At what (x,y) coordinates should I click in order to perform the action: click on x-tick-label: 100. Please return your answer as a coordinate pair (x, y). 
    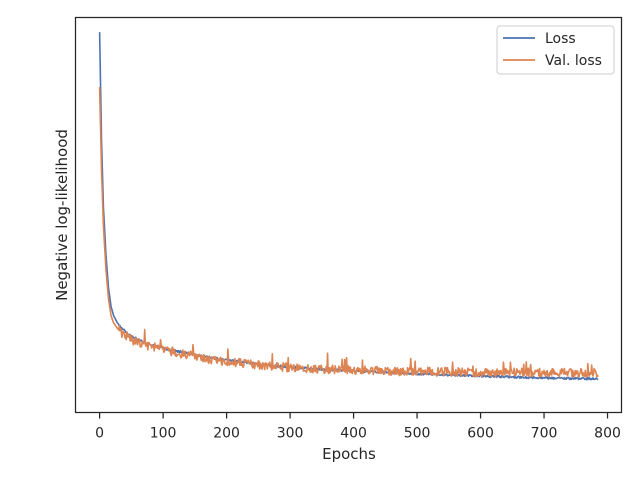
    Looking at the image, I should click on (163, 434).